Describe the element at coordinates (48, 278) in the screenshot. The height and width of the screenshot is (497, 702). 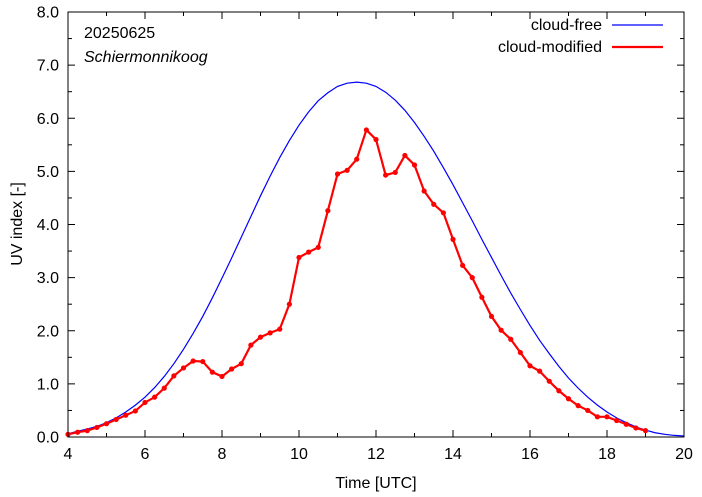
I see `y-tick-label: 3.0` at that location.